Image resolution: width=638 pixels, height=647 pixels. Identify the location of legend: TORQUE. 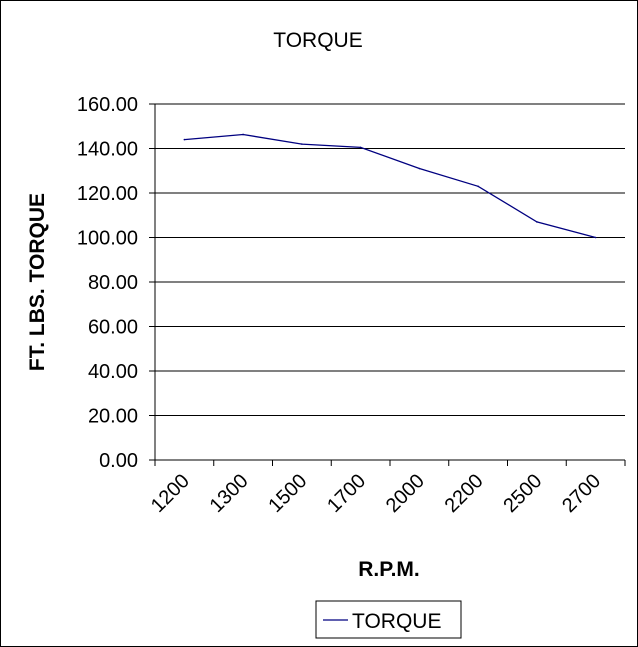
(388, 619).